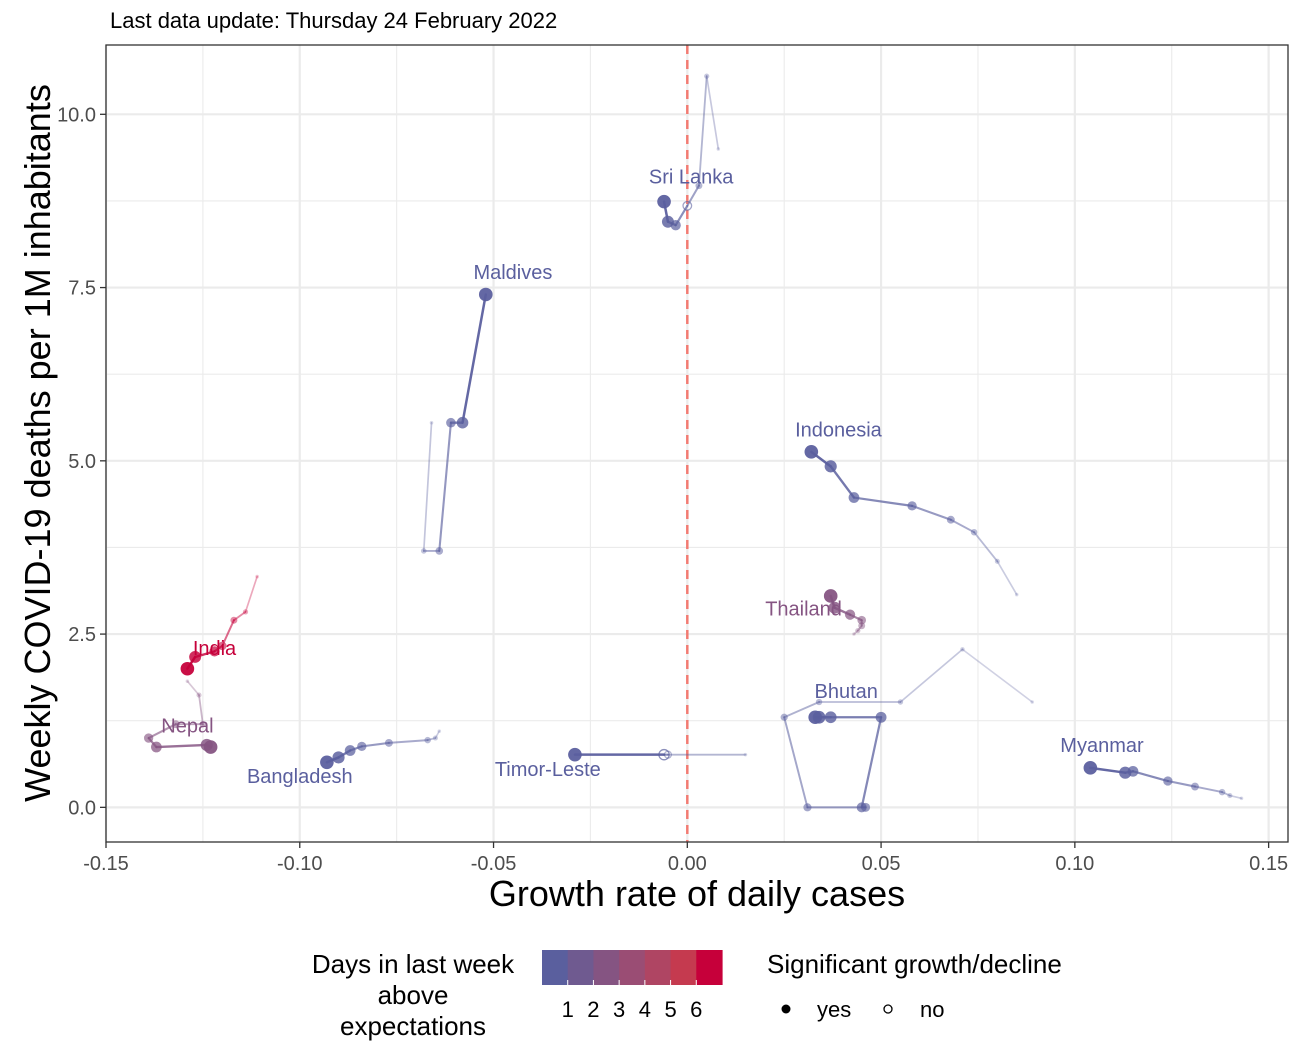  What do you see at coordinates (187, 726) in the screenshot?
I see `label-nepal: Nepal` at bounding box center [187, 726].